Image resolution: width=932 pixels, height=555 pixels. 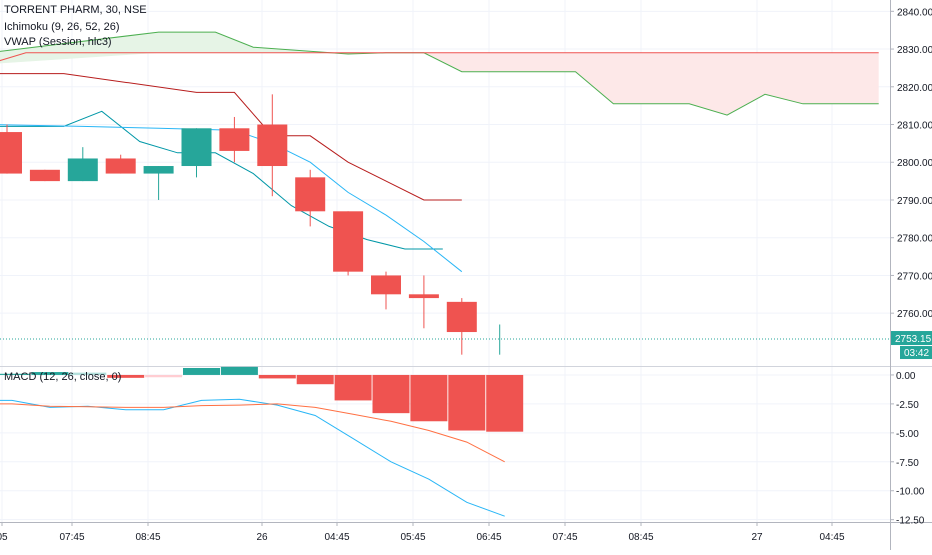 What do you see at coordinates (907, 463) in the screenshot?
I see `macd-tick-label: -7.50` at bounding box center [907, 463].